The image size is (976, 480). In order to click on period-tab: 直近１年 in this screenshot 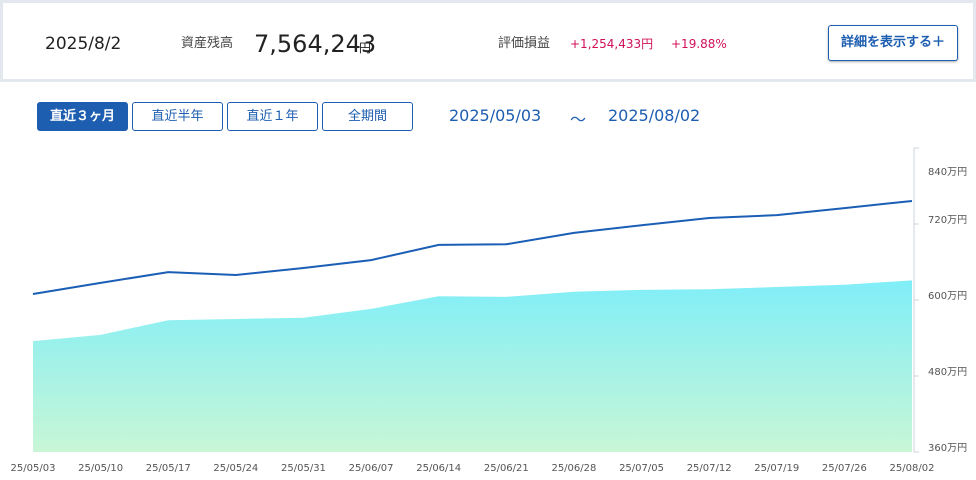, I will do `click(272, 116)`.